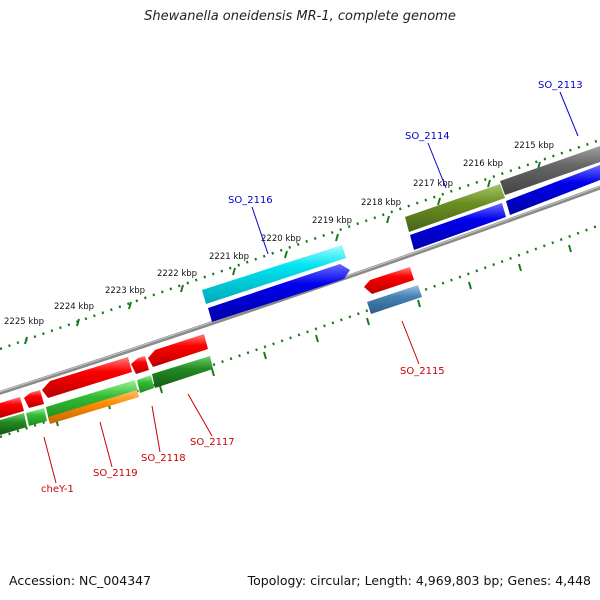  Describe the element at coordinates (389, 280) in the screenshot. I see `gene-so2115` at that location.